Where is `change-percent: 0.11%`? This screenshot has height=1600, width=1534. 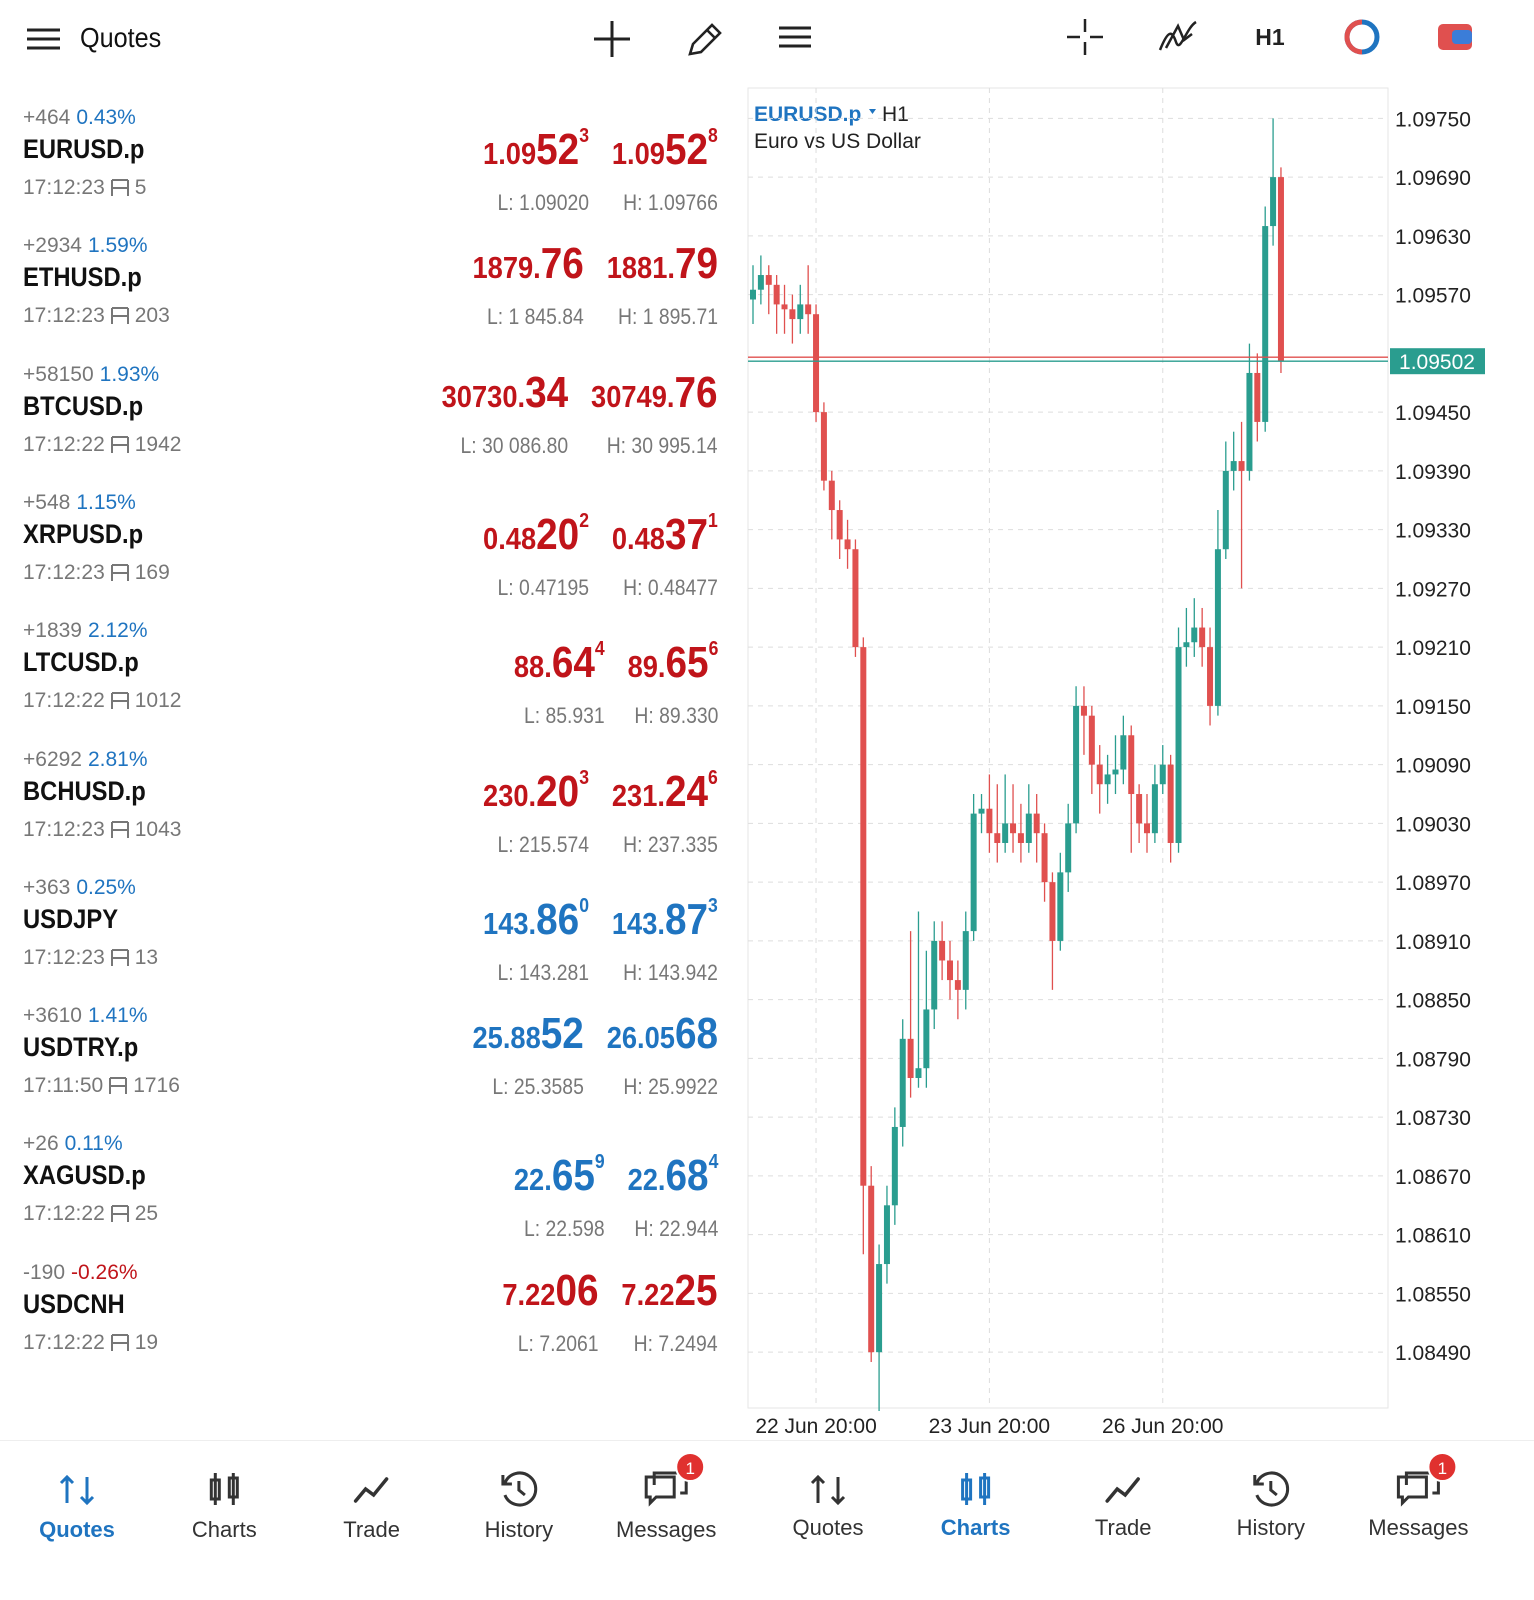 change-percent: 0.11% is located at coordinates (93, 1144).